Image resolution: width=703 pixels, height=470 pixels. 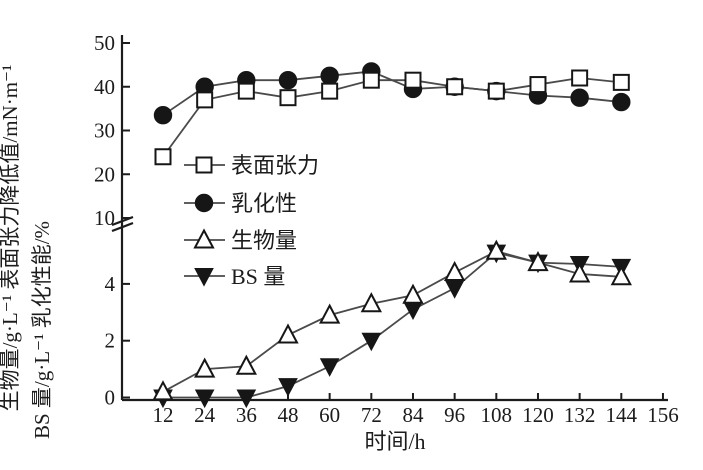 I want to click on x-tick-label: 96, so click(x=454, y=415).